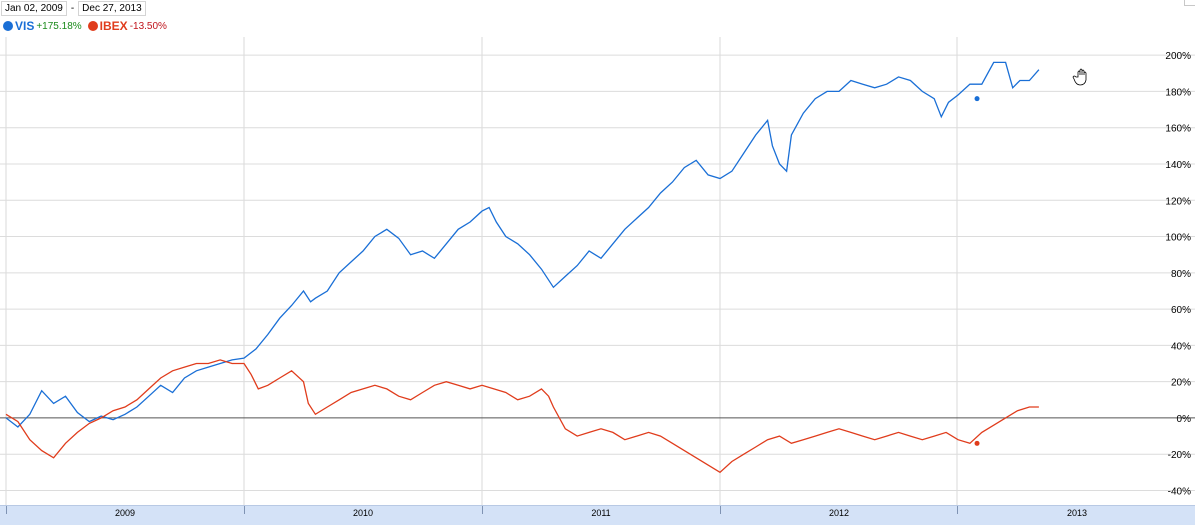 This screenshot has height=525, width=1195. Describe the element at coordinates (1189, 3) in the screenshot. I see `corner-control` at that location.